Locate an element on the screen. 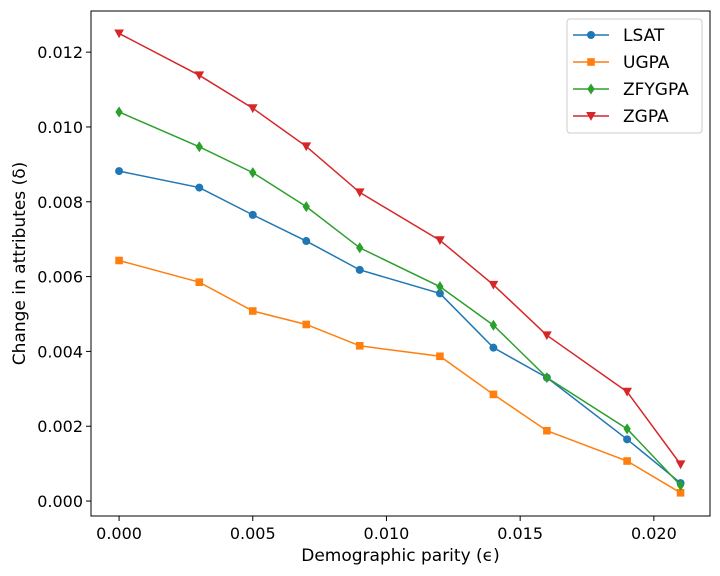 This screenshot has height=576, width=720. x-axis-ticks: 0.000 0.005 0.010 0.015 0.020 is located at coordinates (386, 529).